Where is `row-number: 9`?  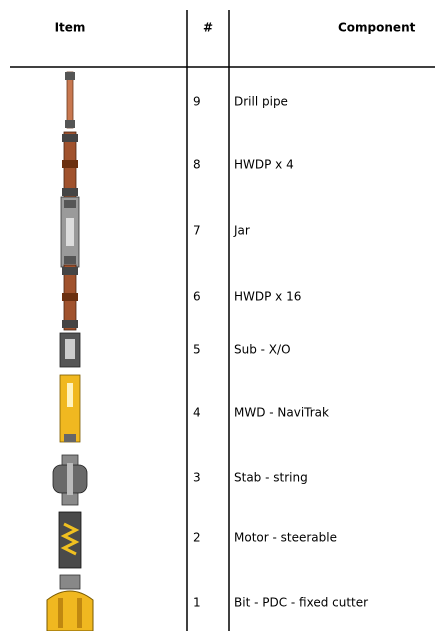 row-number: 9 is located at coordinates (197, 102).